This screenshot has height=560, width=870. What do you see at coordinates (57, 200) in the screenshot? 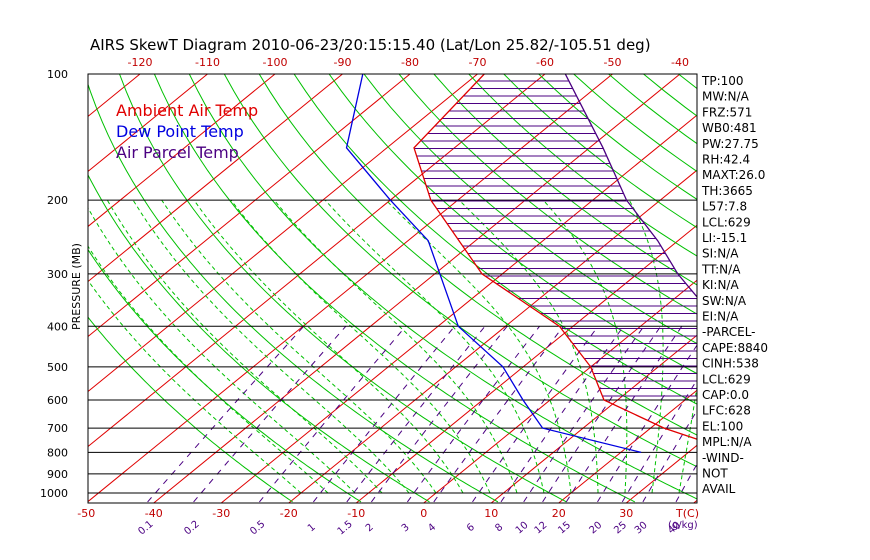
I see `pressure-tick-label: 200` at bounding box center [57, 200].